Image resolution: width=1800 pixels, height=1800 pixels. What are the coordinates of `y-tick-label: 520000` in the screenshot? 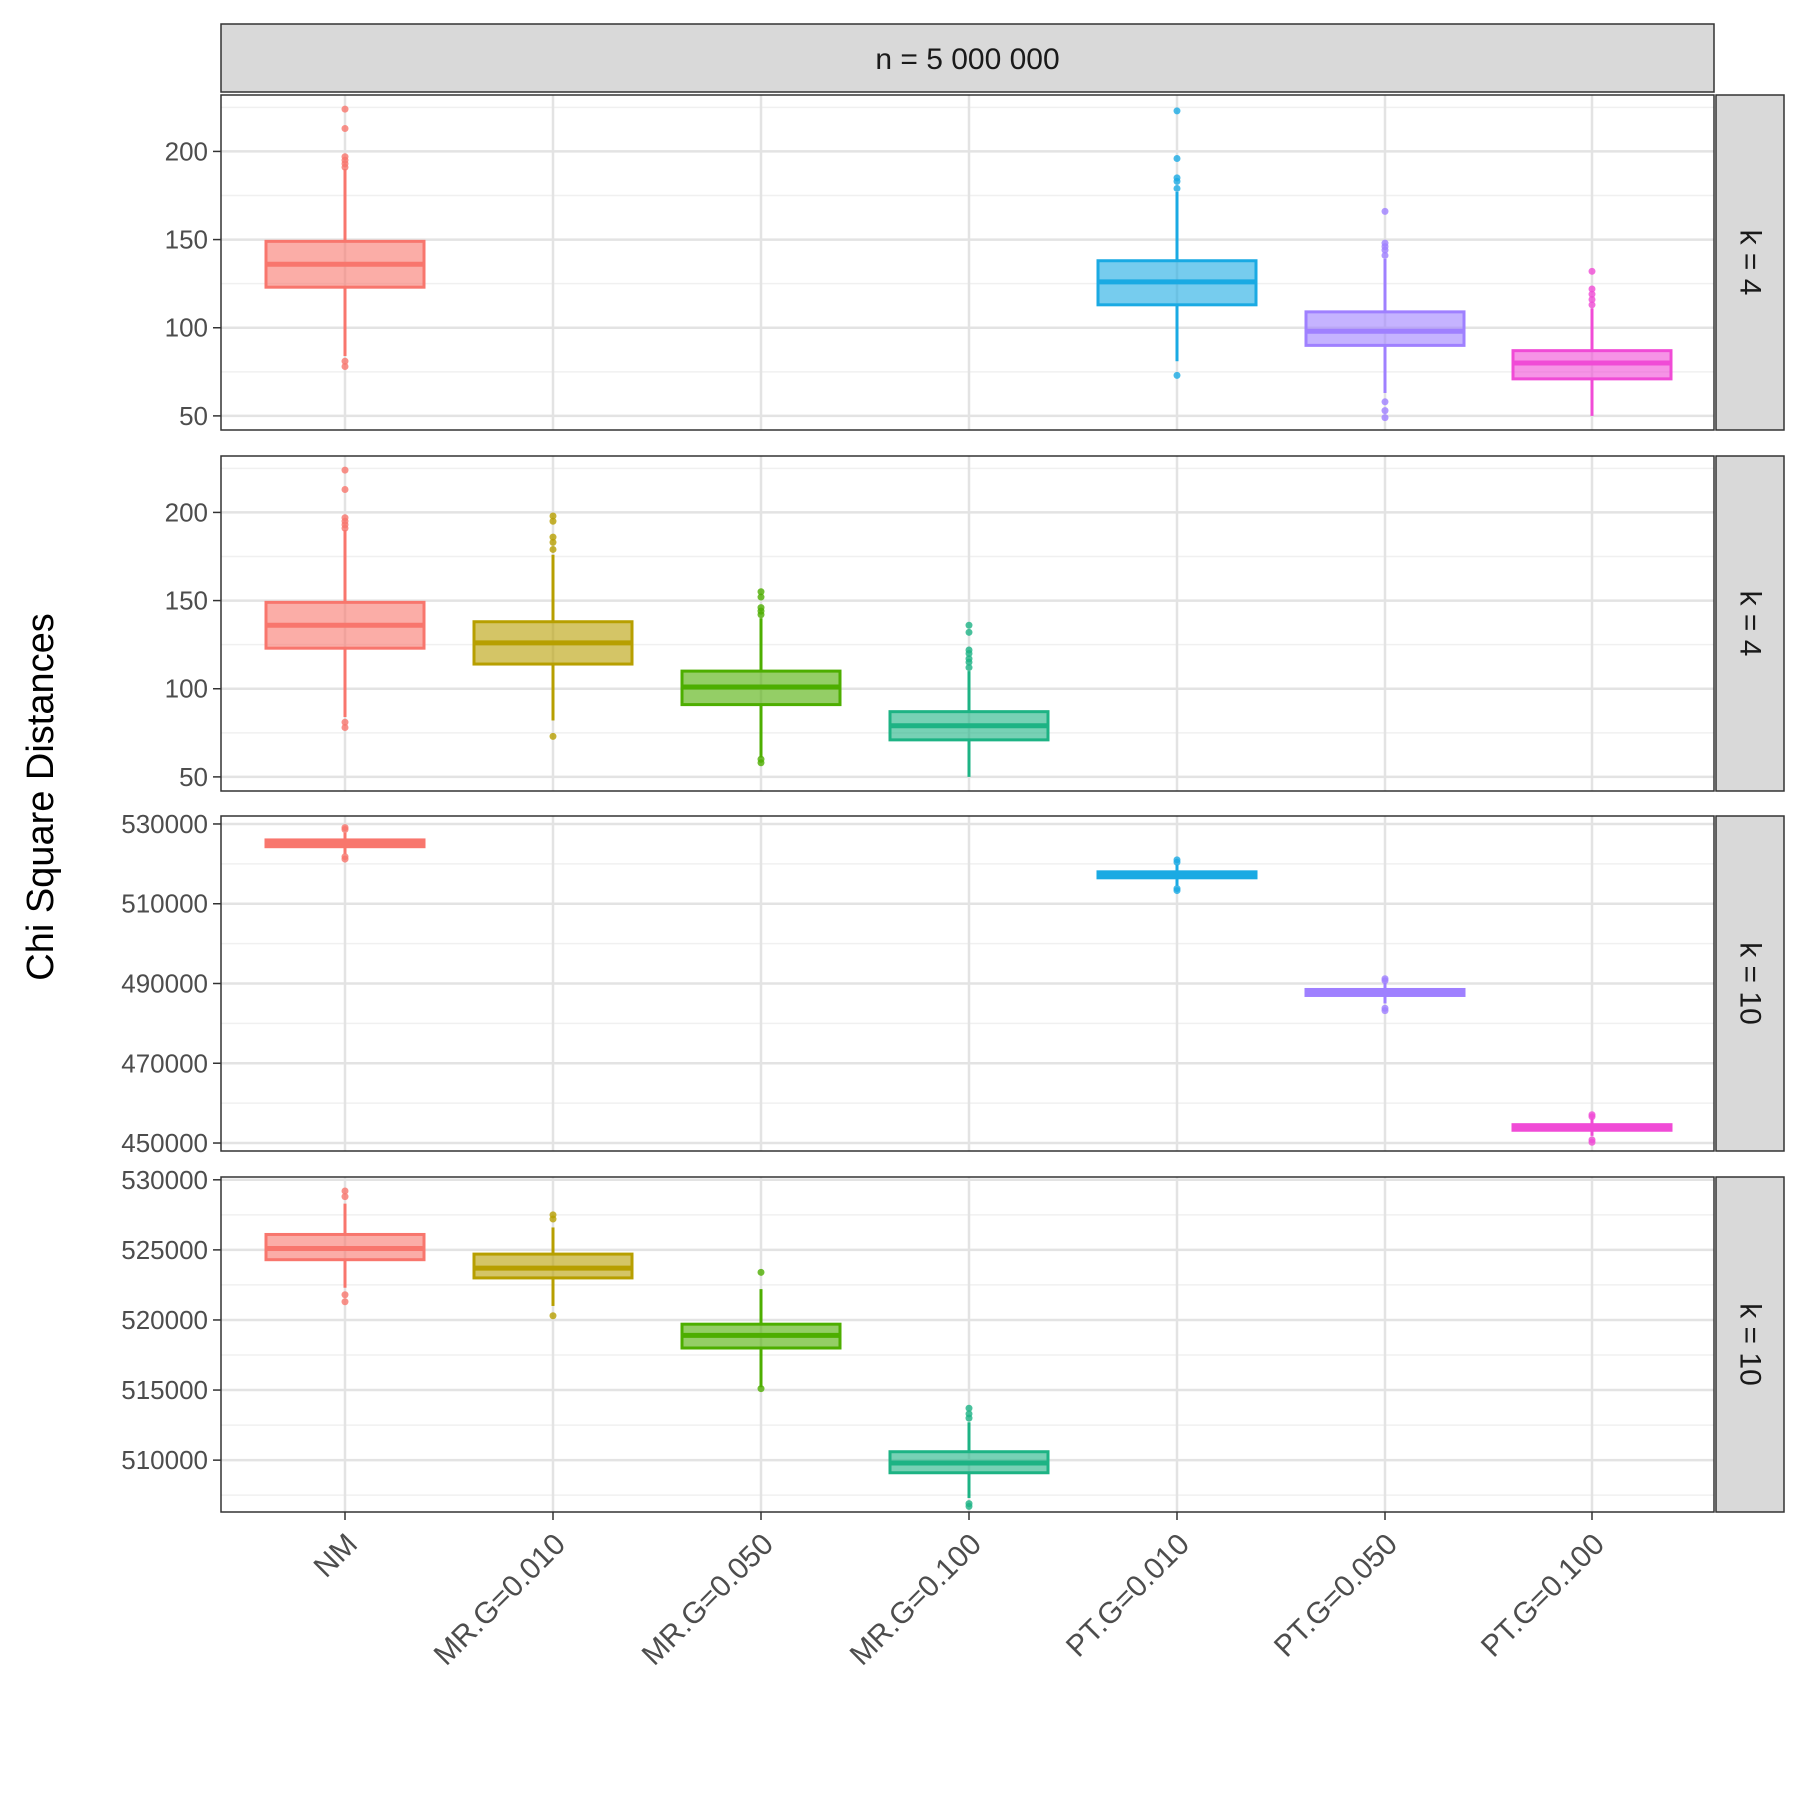 It's located at (164, 1320).